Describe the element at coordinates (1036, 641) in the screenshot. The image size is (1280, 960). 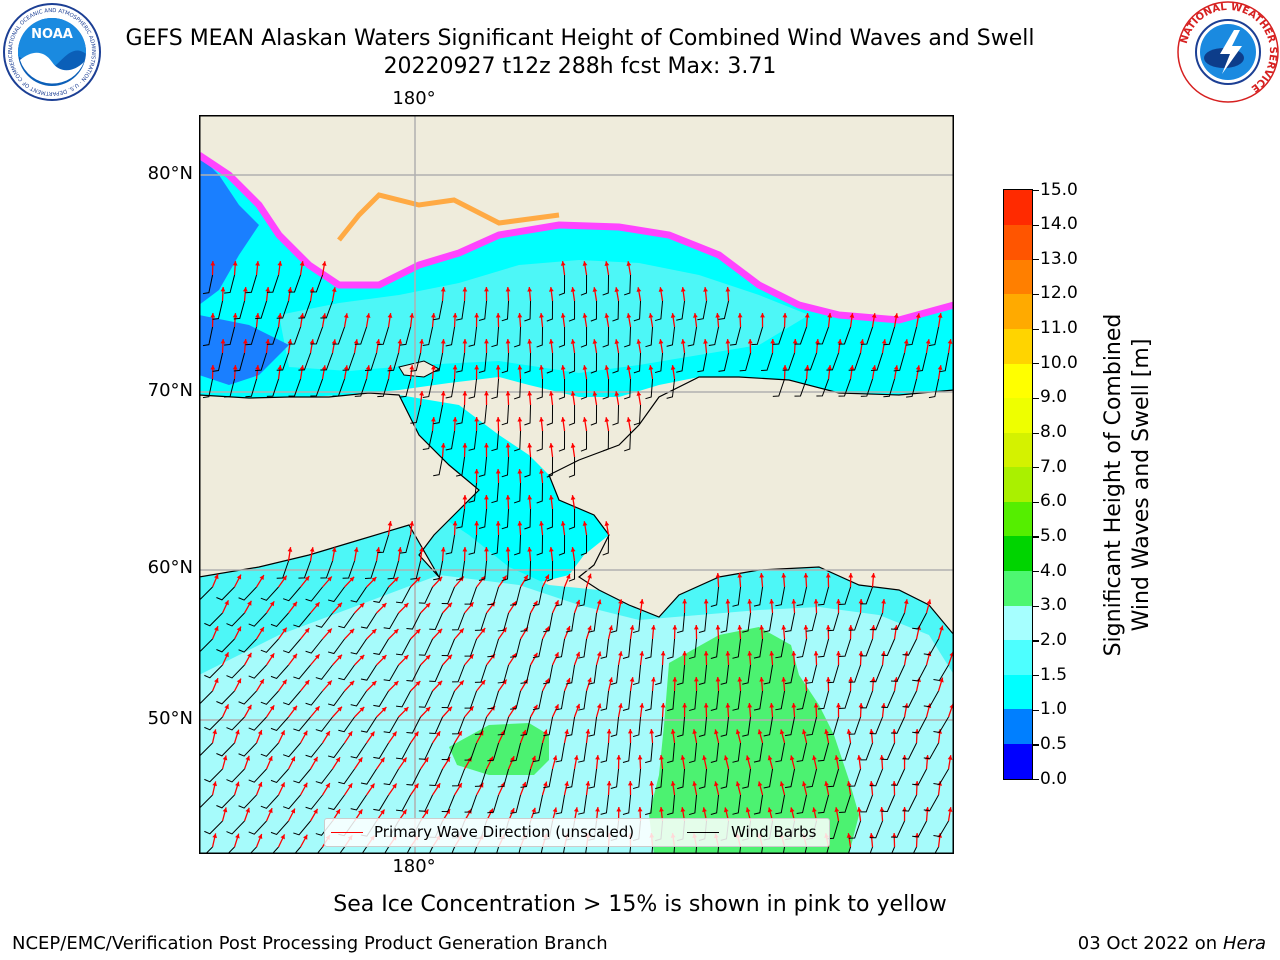
I see `colorbar-tick-mark` at that location.